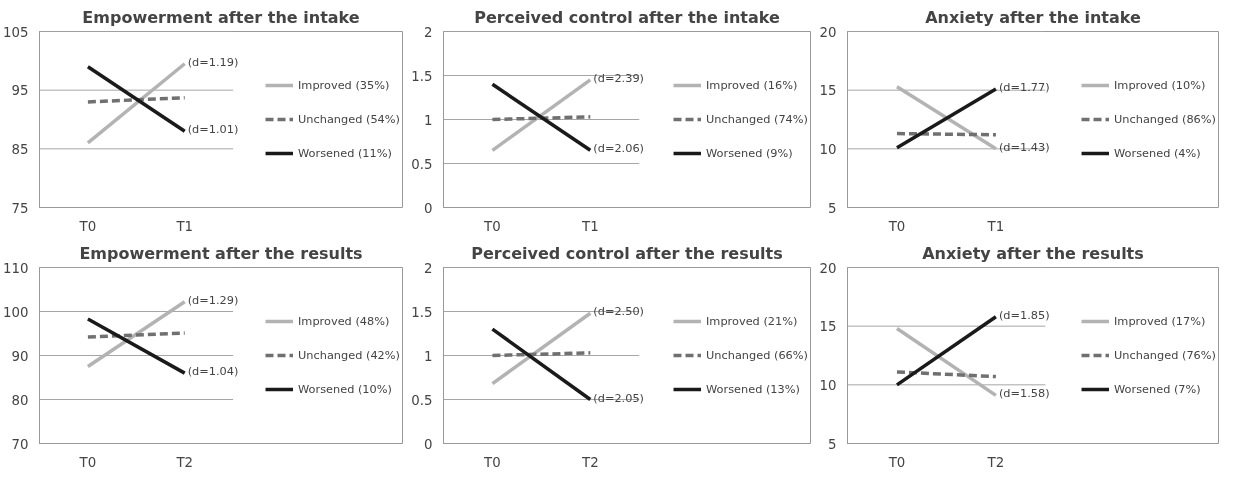 The image size is (1250, 488). I want to click on legend-label: Improved (35%), so click(344, 85).